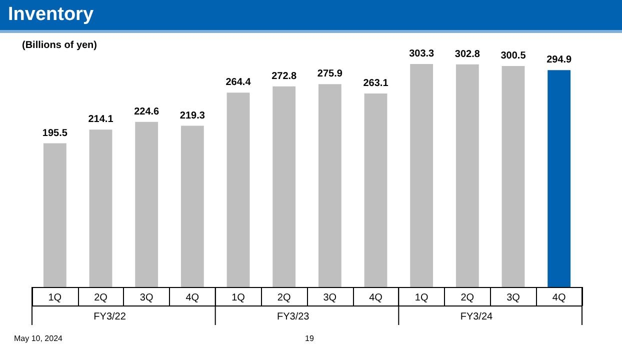 This screenshot has height=350, width=622. What do you see at coordinates (477, 317) in the screenshot?
I see `text: FY3/24` at bounding box center [477, 317].